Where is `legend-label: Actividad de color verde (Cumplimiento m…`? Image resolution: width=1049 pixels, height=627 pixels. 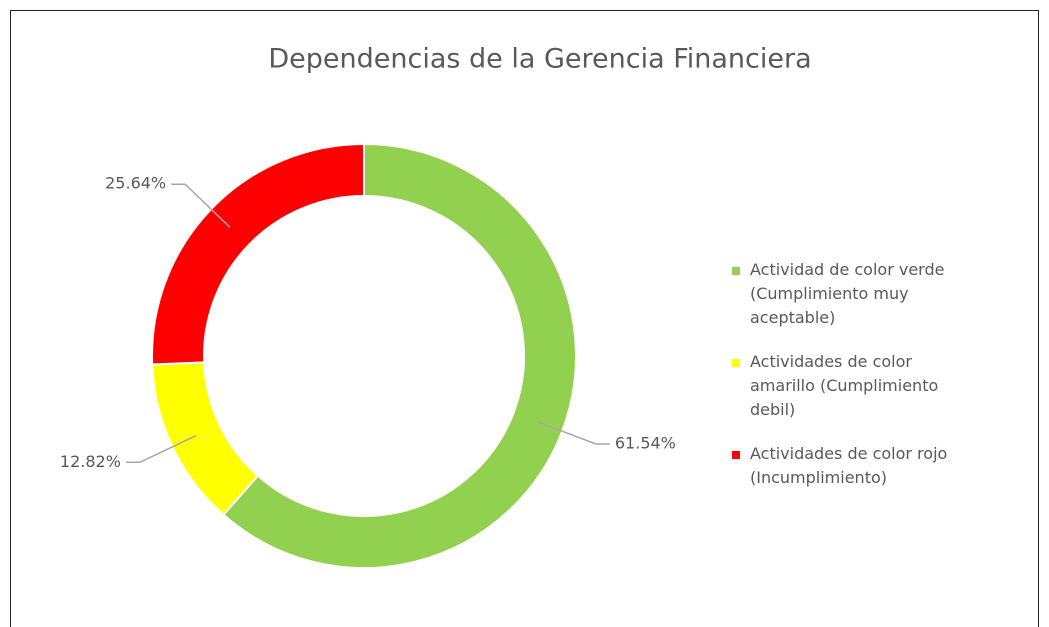 legend-label: Actividad de color verde (Cumplimiento m… is located at coordinates (847, 293).